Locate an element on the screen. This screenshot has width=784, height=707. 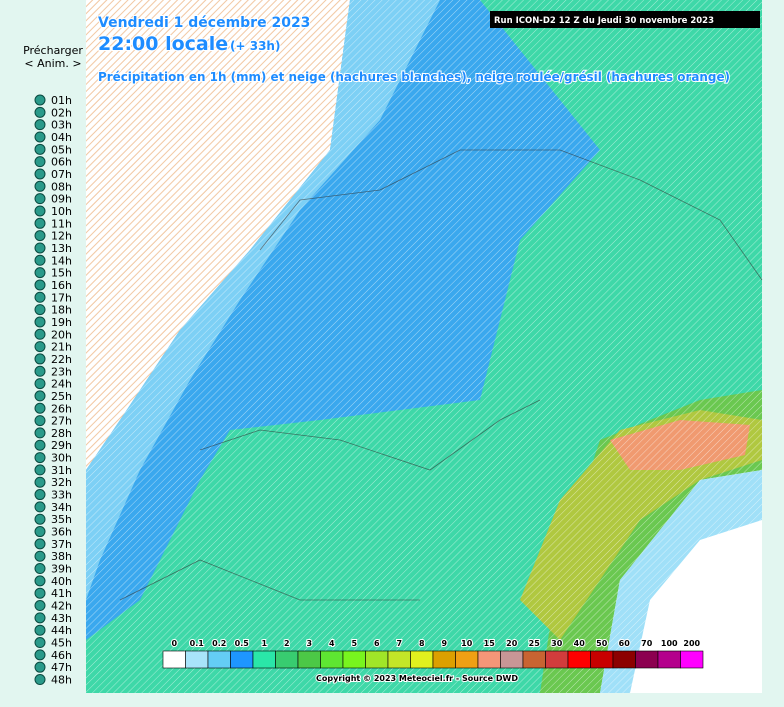
hour-link: 34h is located at coordinates (61, 507).